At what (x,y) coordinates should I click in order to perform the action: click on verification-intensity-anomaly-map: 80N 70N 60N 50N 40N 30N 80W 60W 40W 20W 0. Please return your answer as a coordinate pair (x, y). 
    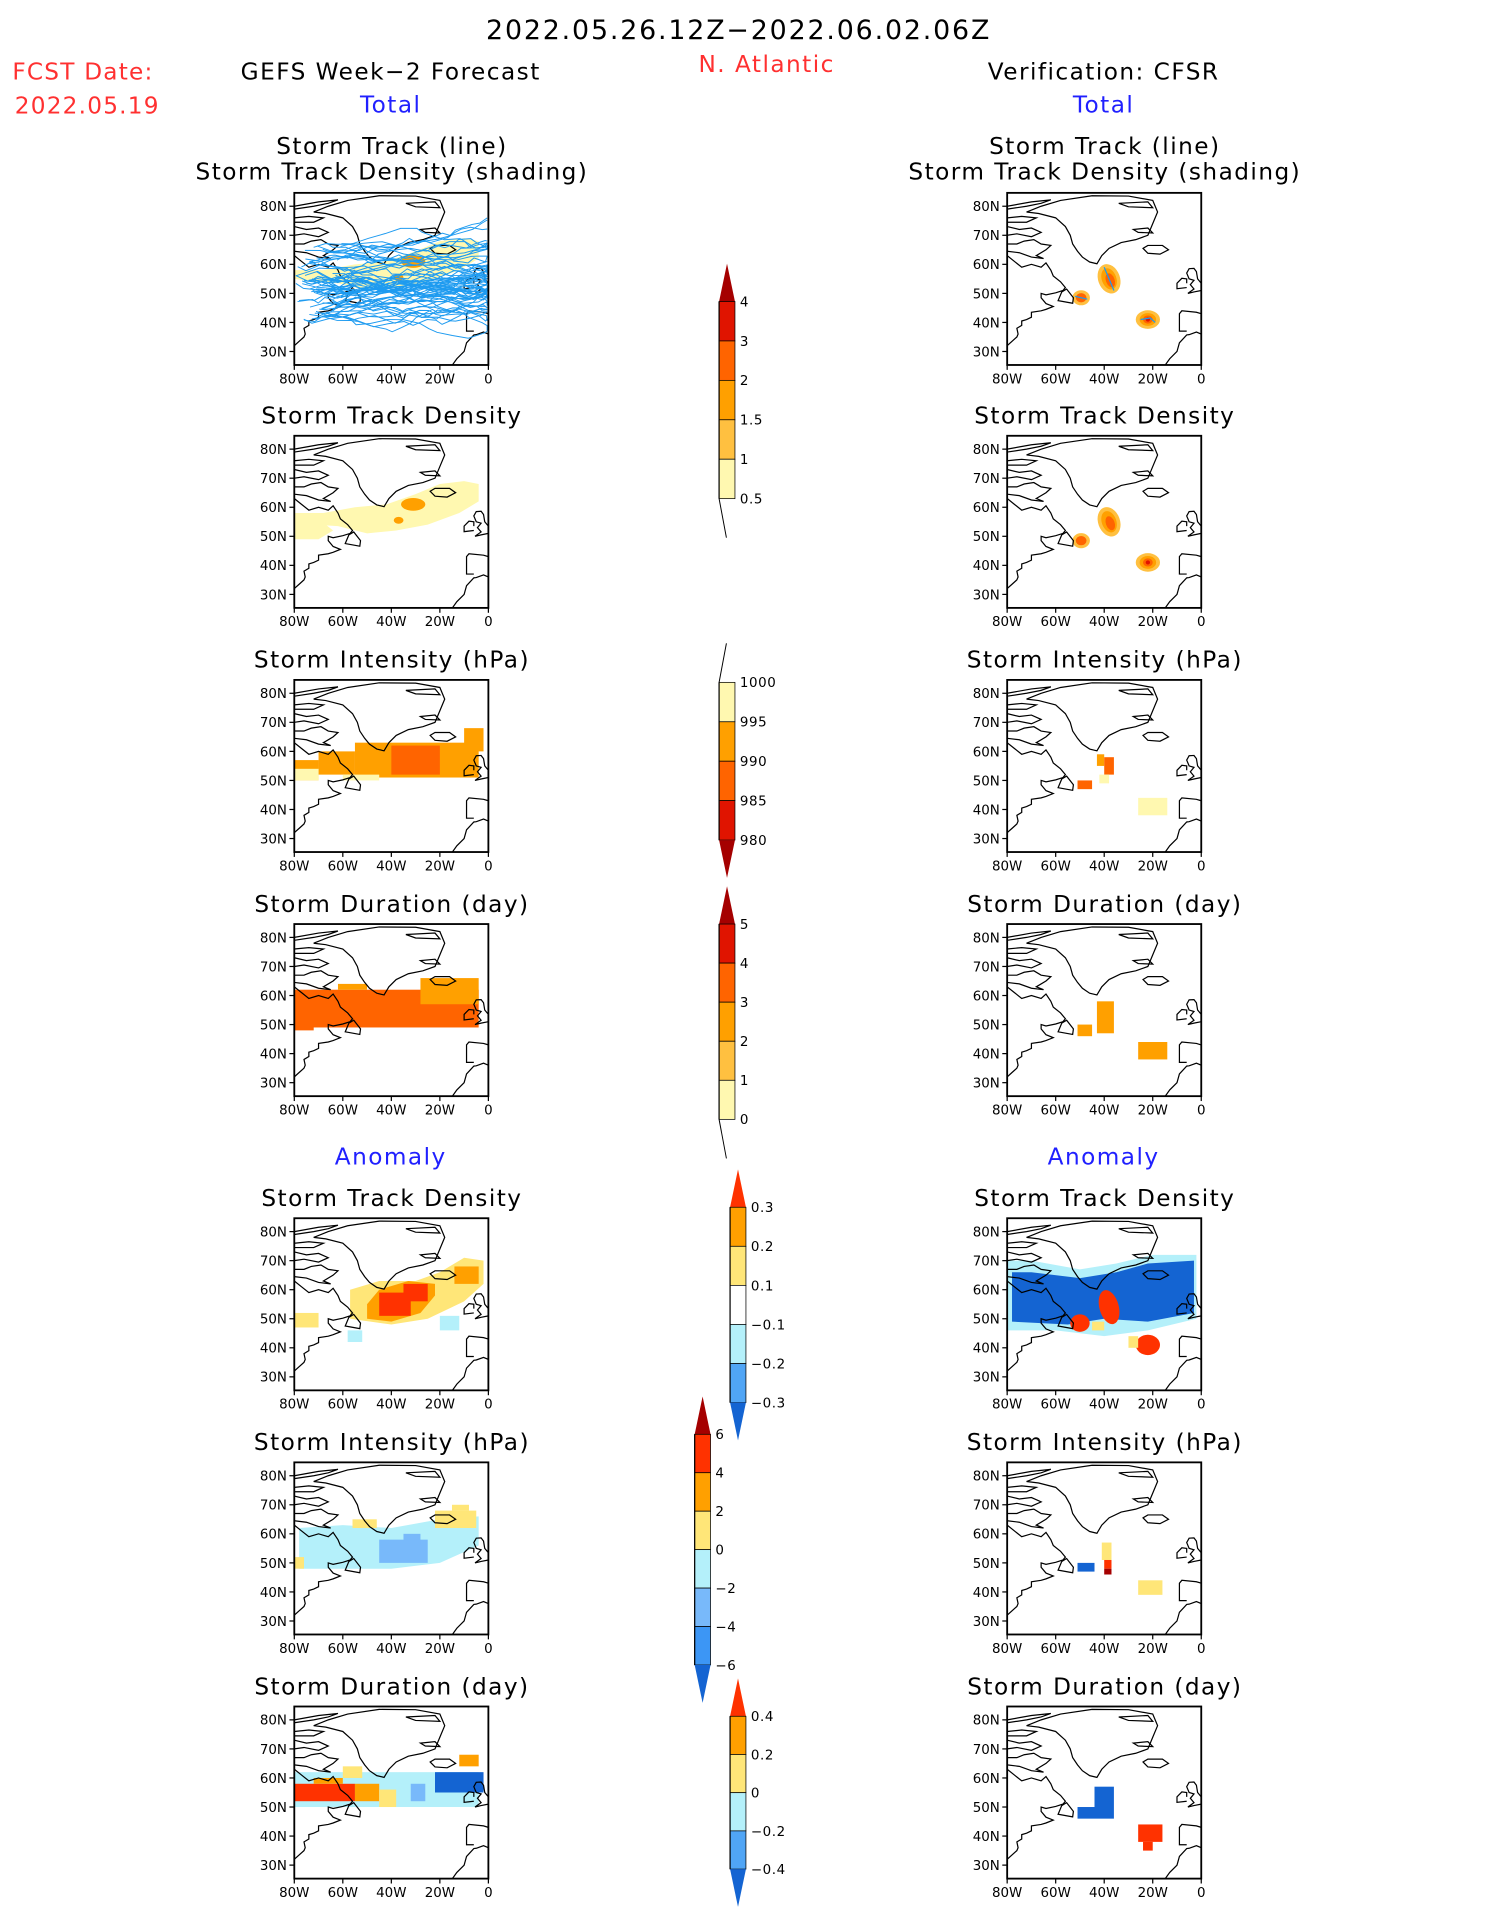
    Looking at the image, I should click on (1089, 1559).